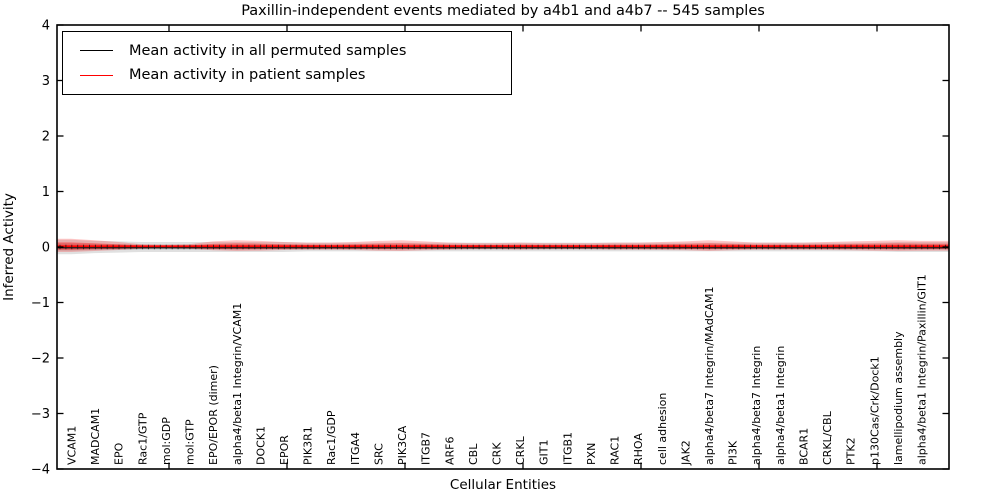  What do you see at coordinates (40, 248) in the screenshot?
I see `y-tick-labels: −4 −3 −2 −1 0 1 2 3 4` at bounding box center [40, 248].